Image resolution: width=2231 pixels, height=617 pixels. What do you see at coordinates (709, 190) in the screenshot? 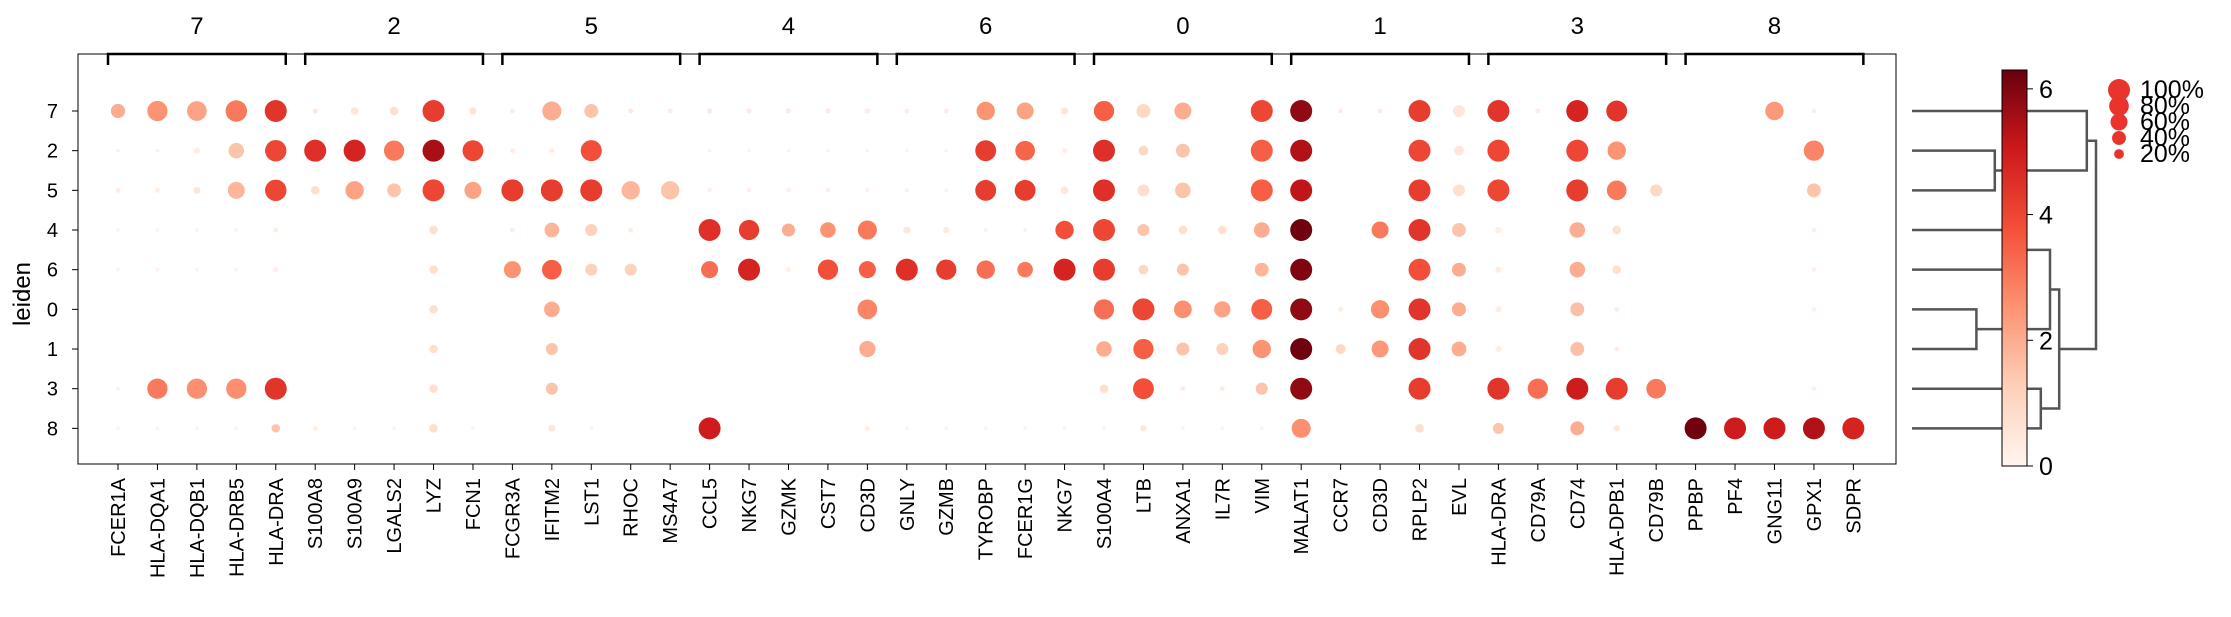
I see `dot-5-CCL5` at bounding box center [709, 190].